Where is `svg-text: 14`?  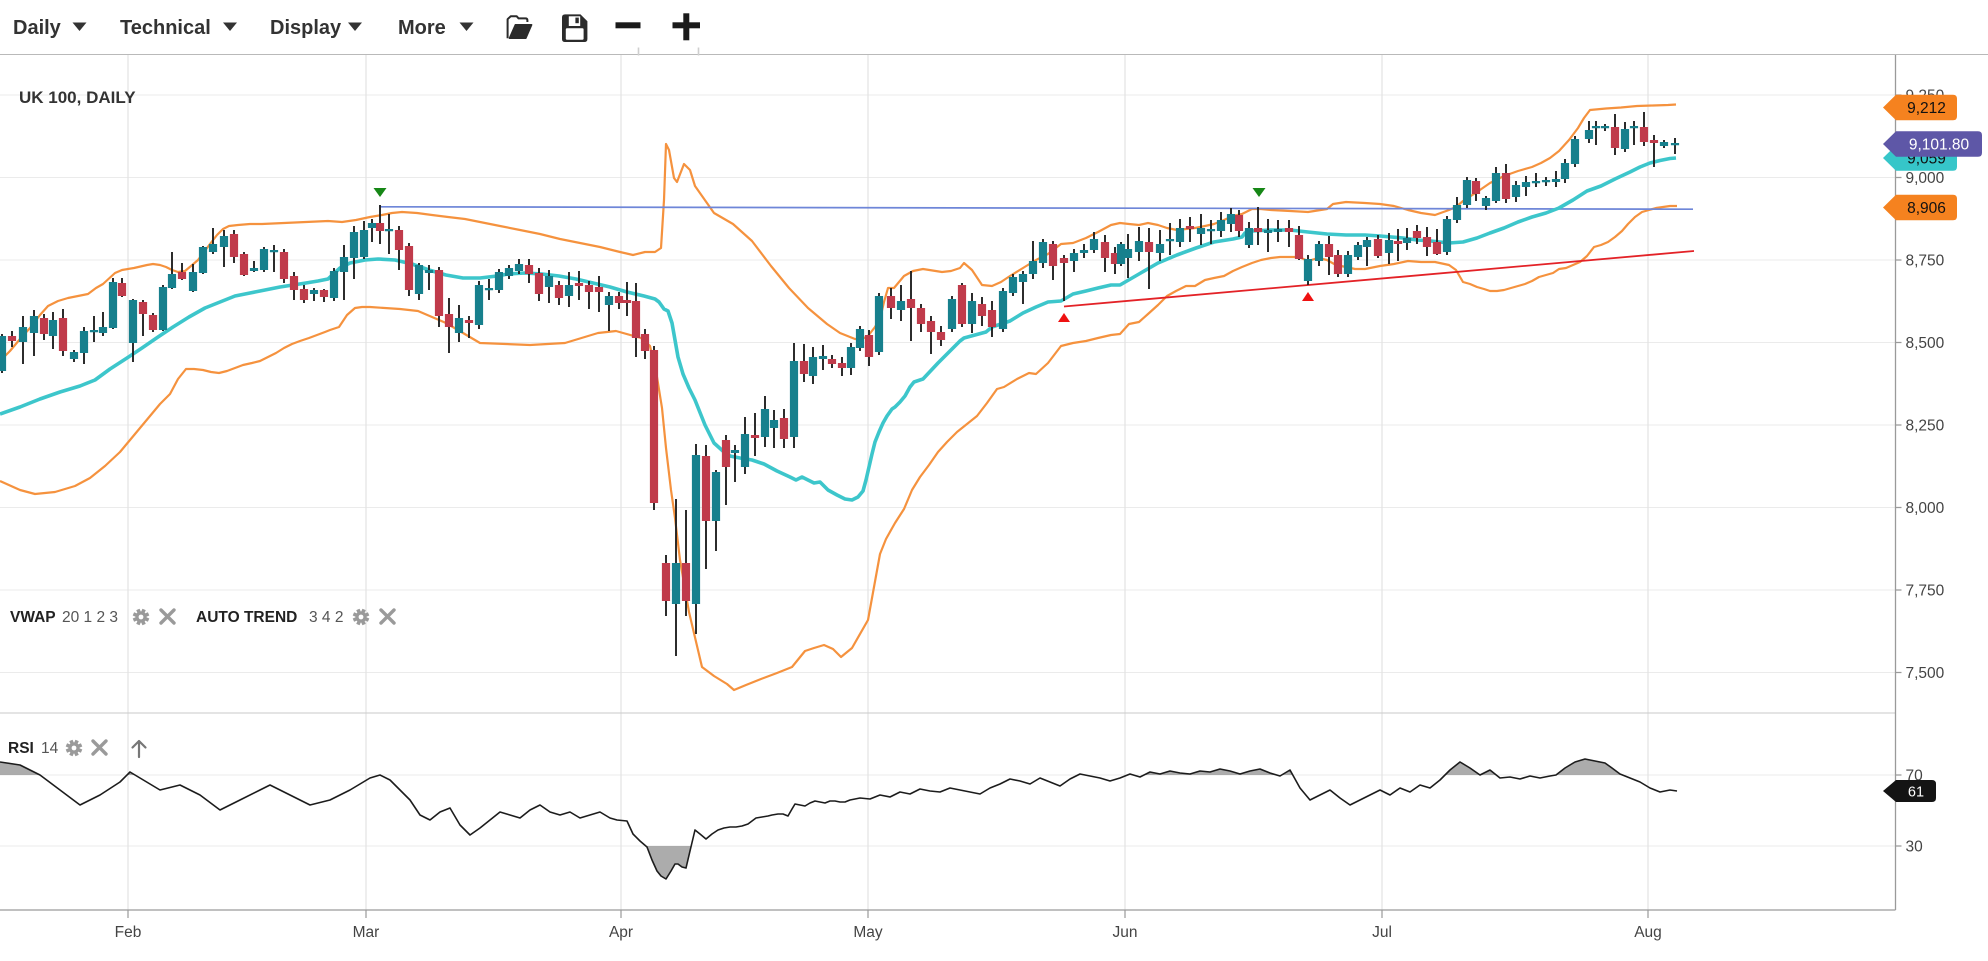
svg-text: 14 is located at coordinates (50, 748).